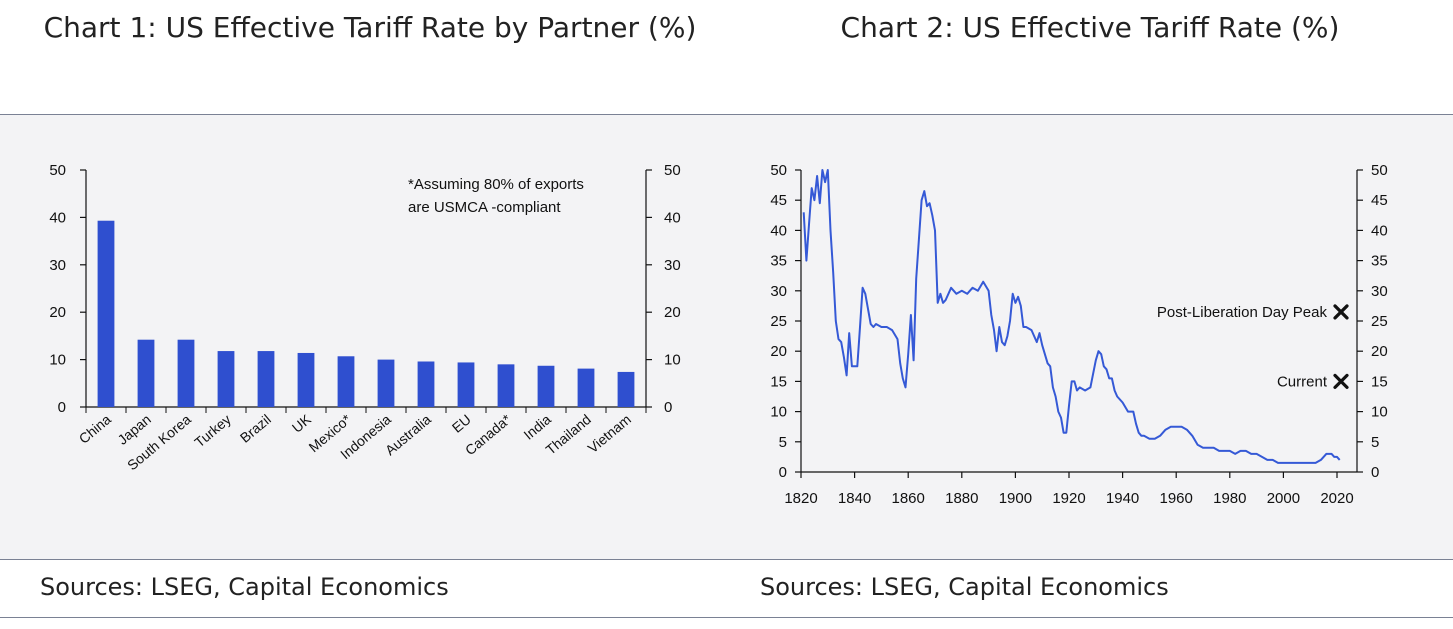 The width and height of the screenshot is (1453, 629). What do you see at coordinates (778, 261) in the screenshot?
I see `y-tick-label-left: 35` at bounding box center [778, 261].